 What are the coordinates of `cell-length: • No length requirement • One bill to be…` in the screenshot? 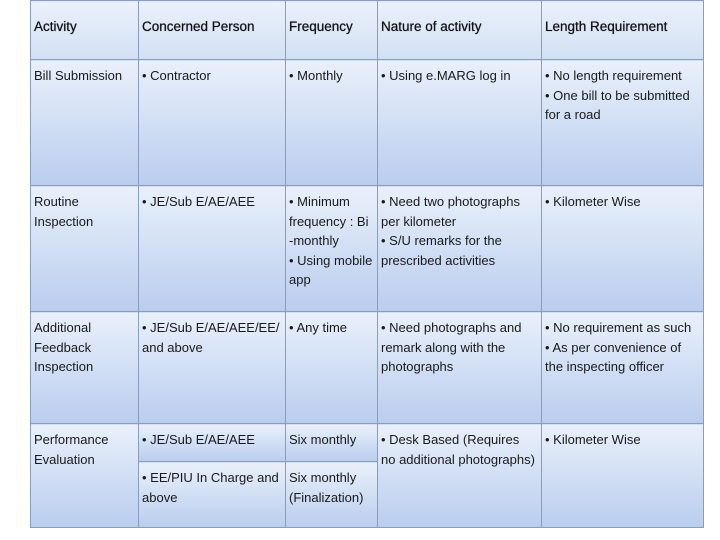 It's located at (622, 122).